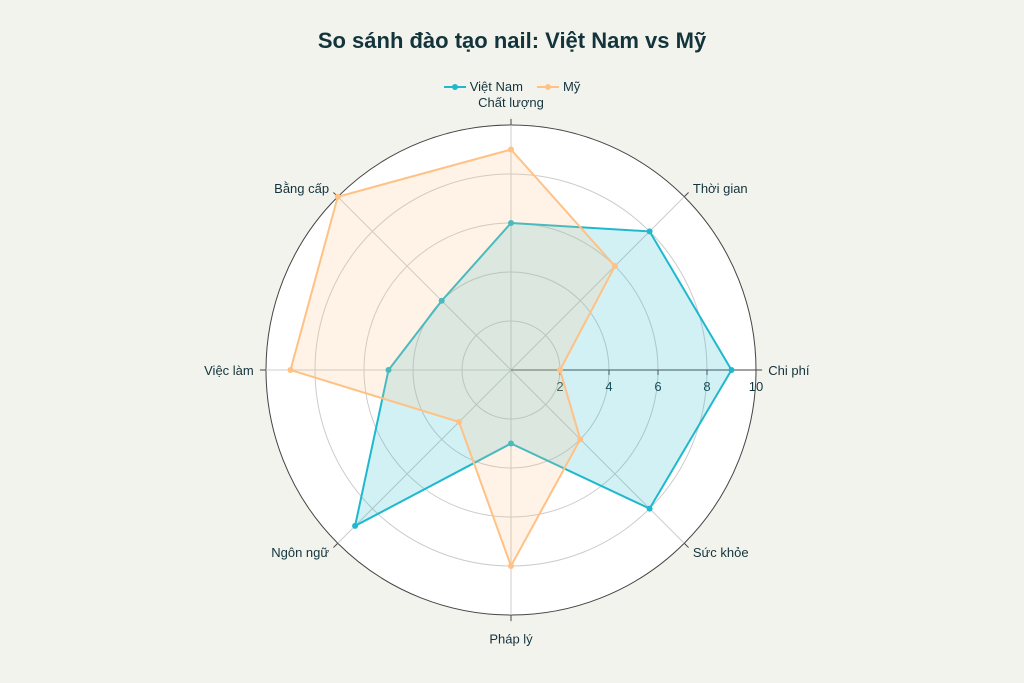 The image size is (1024, 683). What do you see at coordinates (511, 638) in the screenshot?
I see `category-label: Pháp lý` at bounding box center [511, 638].